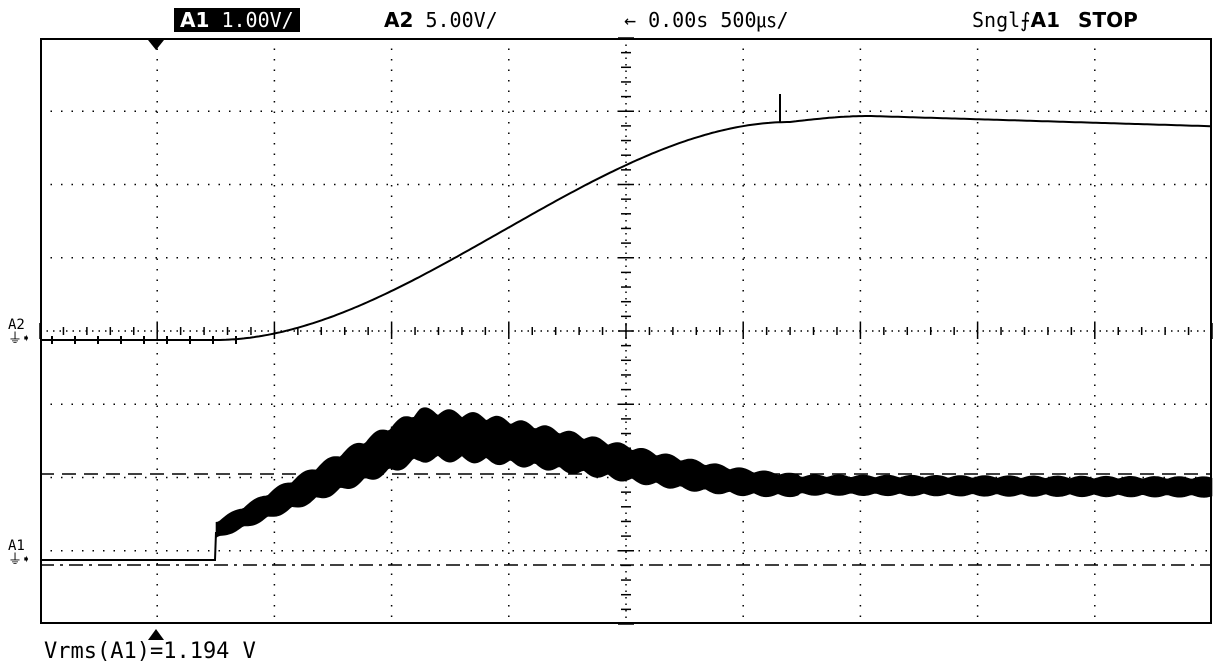 This screenshot has height=668, width=1216. Describe the element at coordinates (156, 45) in the screenshot. I see `trigger-position-marker-top` at that location.